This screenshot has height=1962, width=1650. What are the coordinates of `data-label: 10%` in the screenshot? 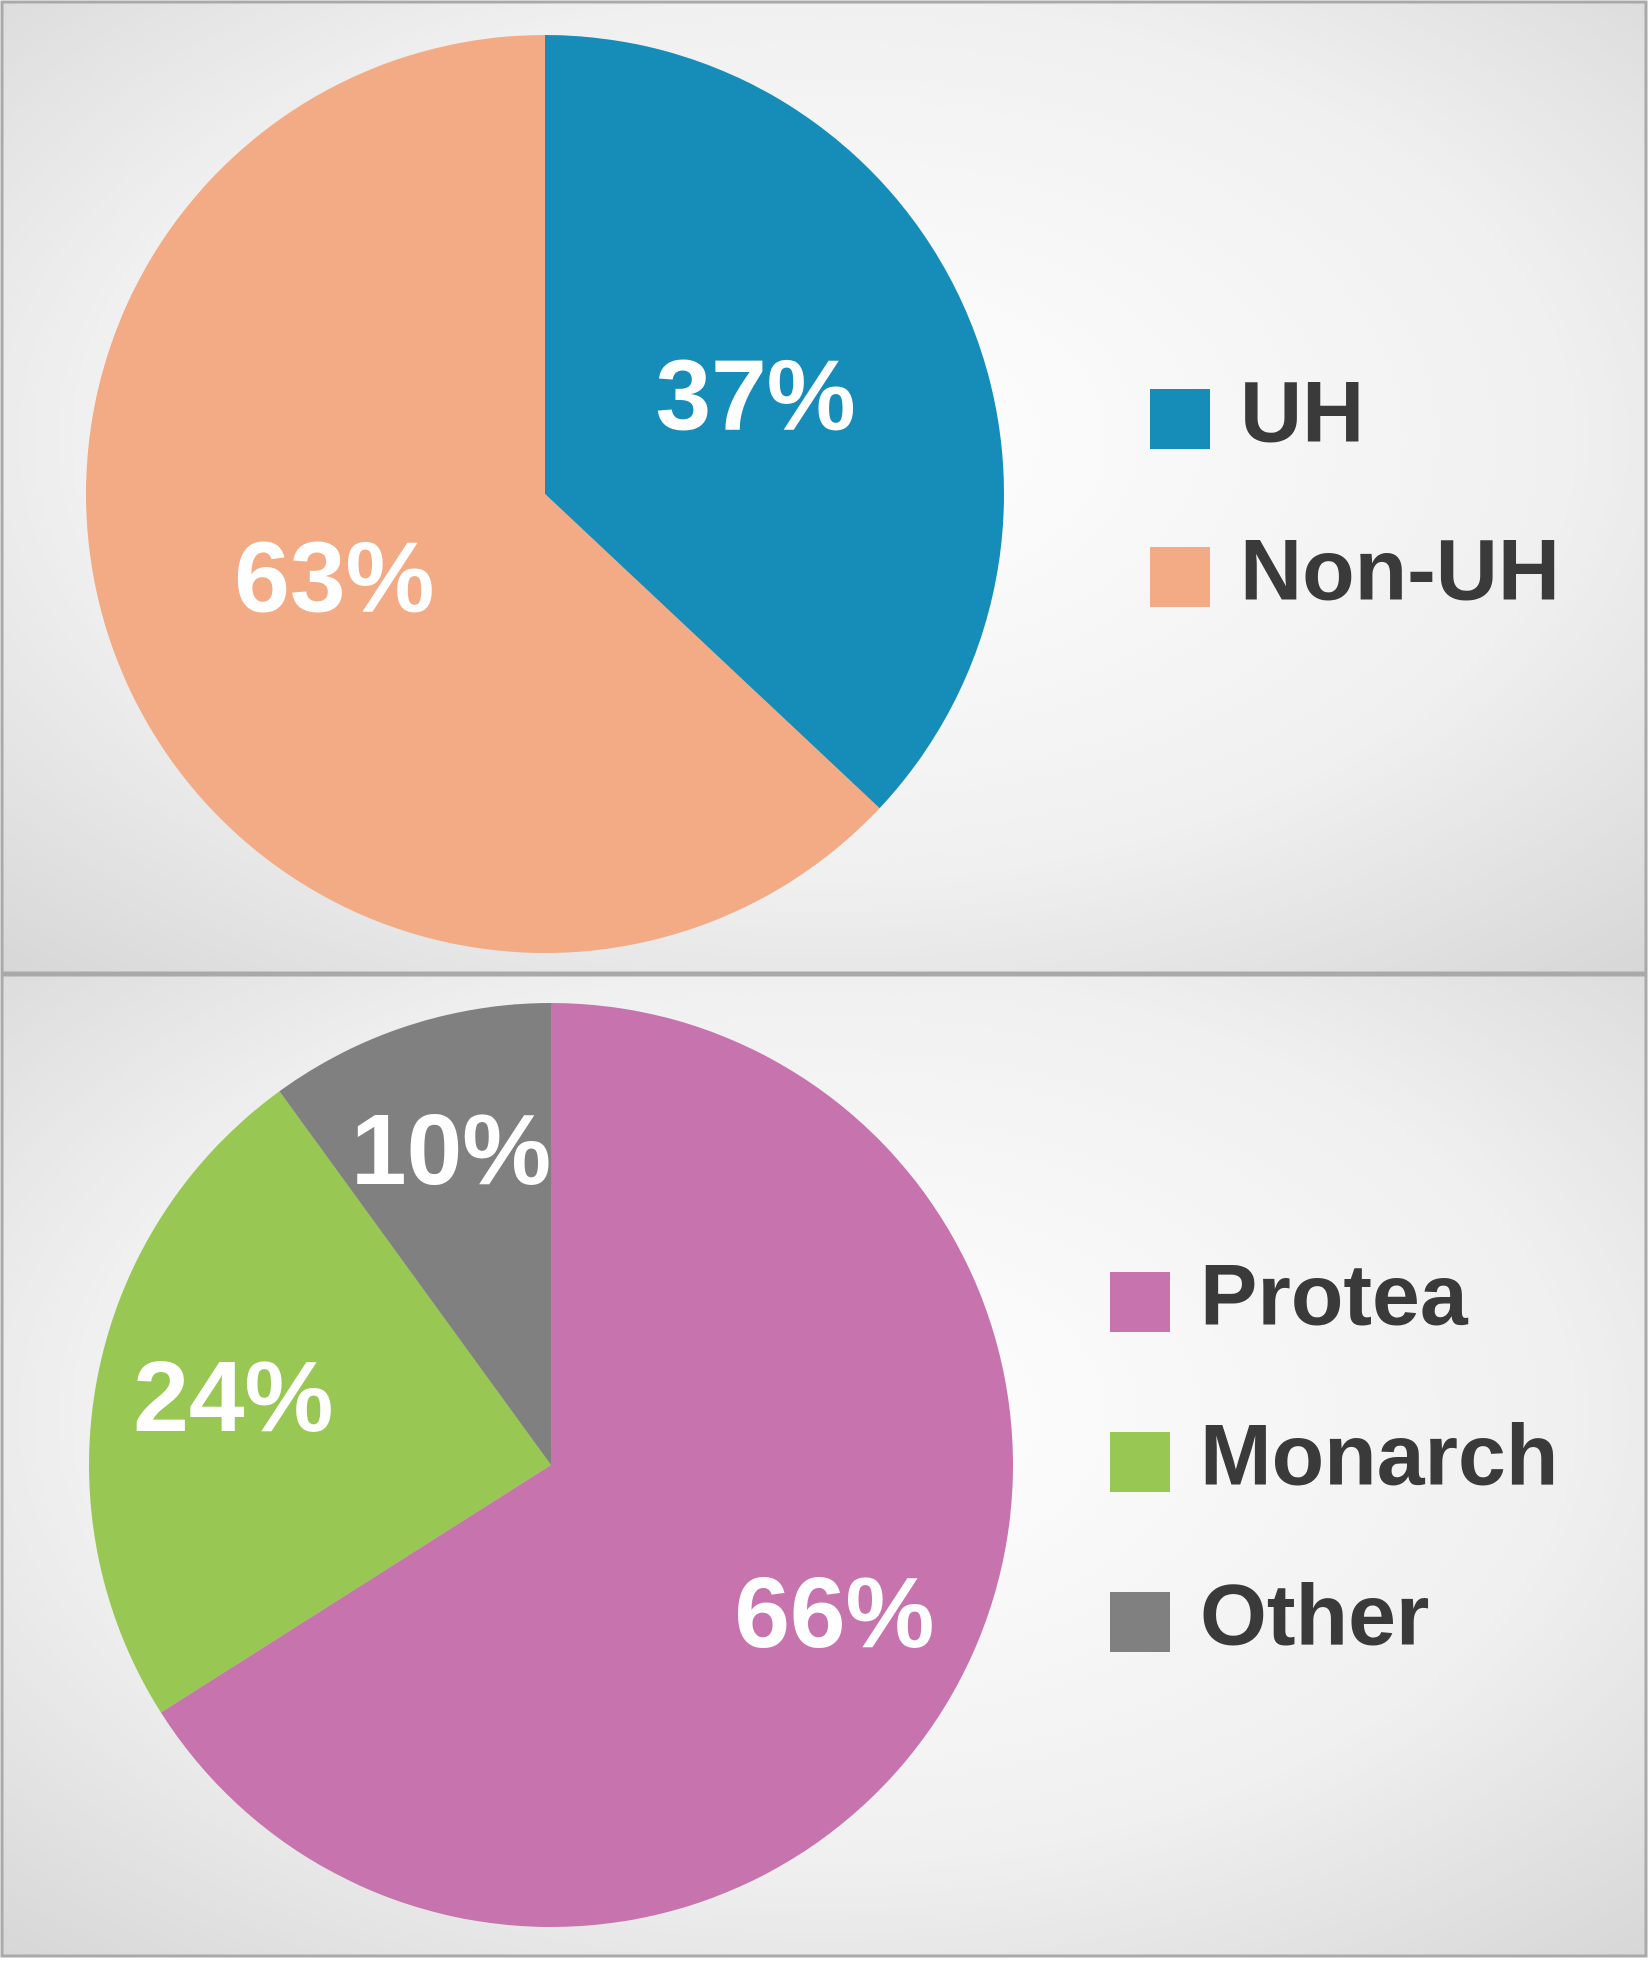 It's located at (451, 1150).